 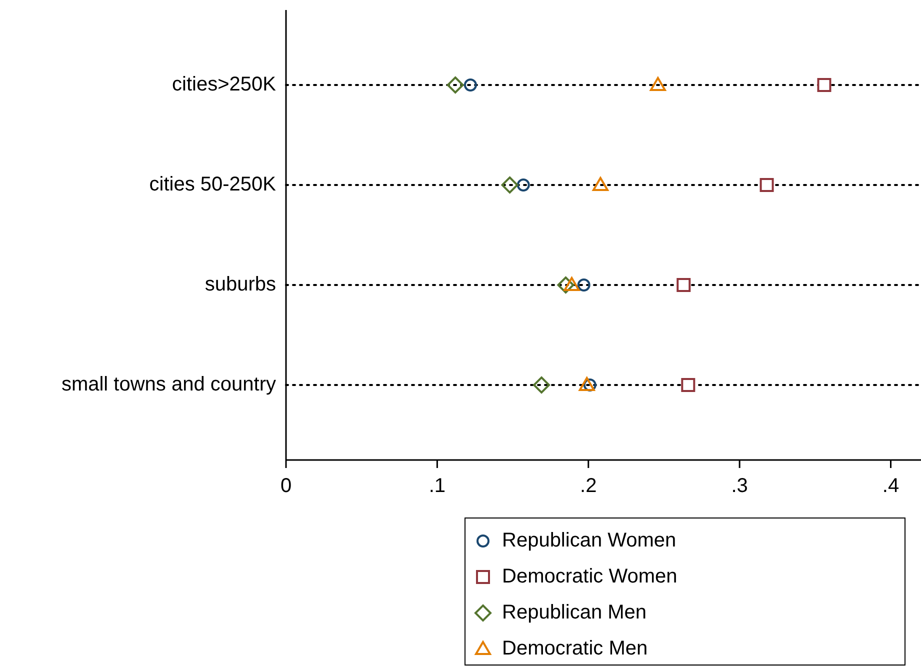 What do you see at coordinates (575, 648) in the screenshot?
I see `legend-label: Democratic Men` at bounding box center [575, 648].